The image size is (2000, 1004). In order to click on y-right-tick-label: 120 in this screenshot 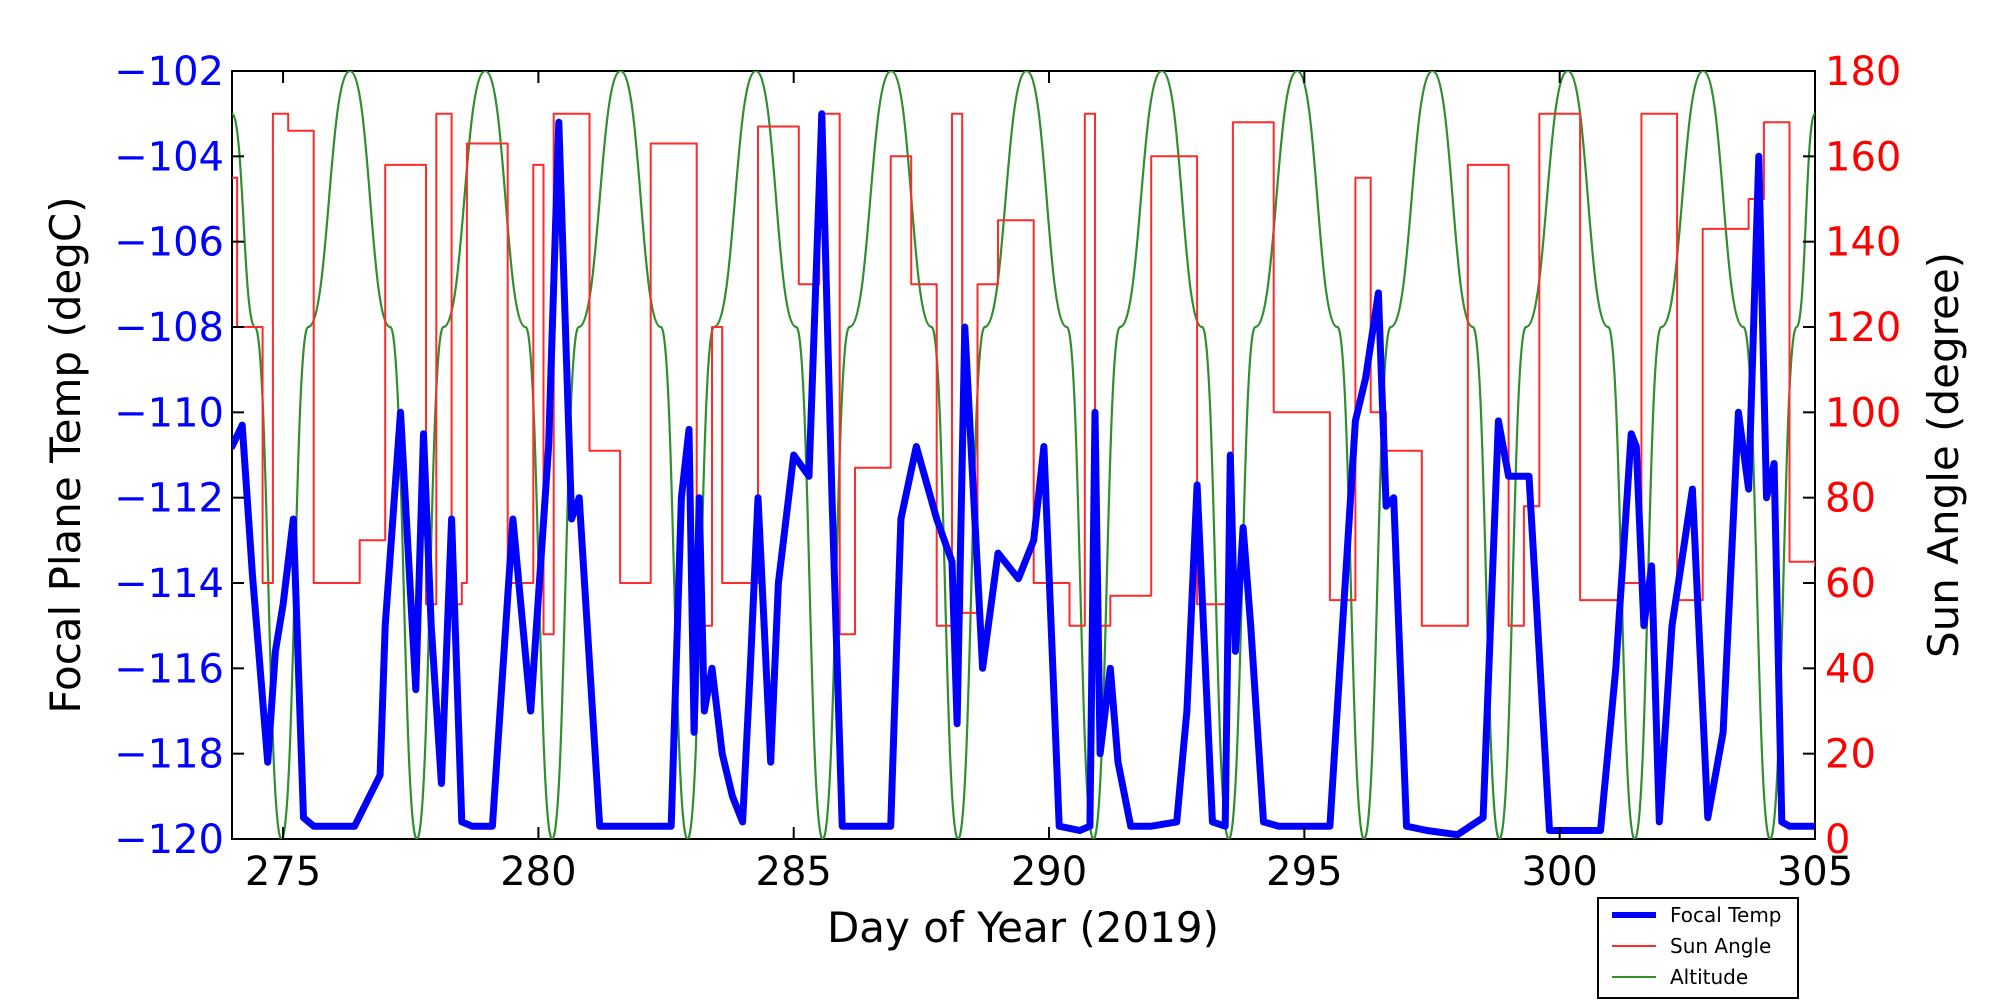, I will do `click(1863, 328)`.